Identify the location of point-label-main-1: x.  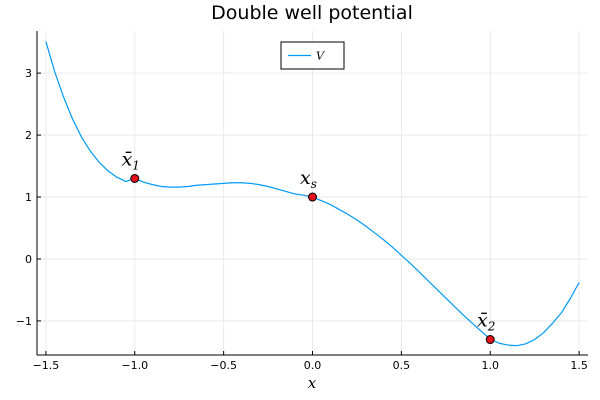
(305, 178).